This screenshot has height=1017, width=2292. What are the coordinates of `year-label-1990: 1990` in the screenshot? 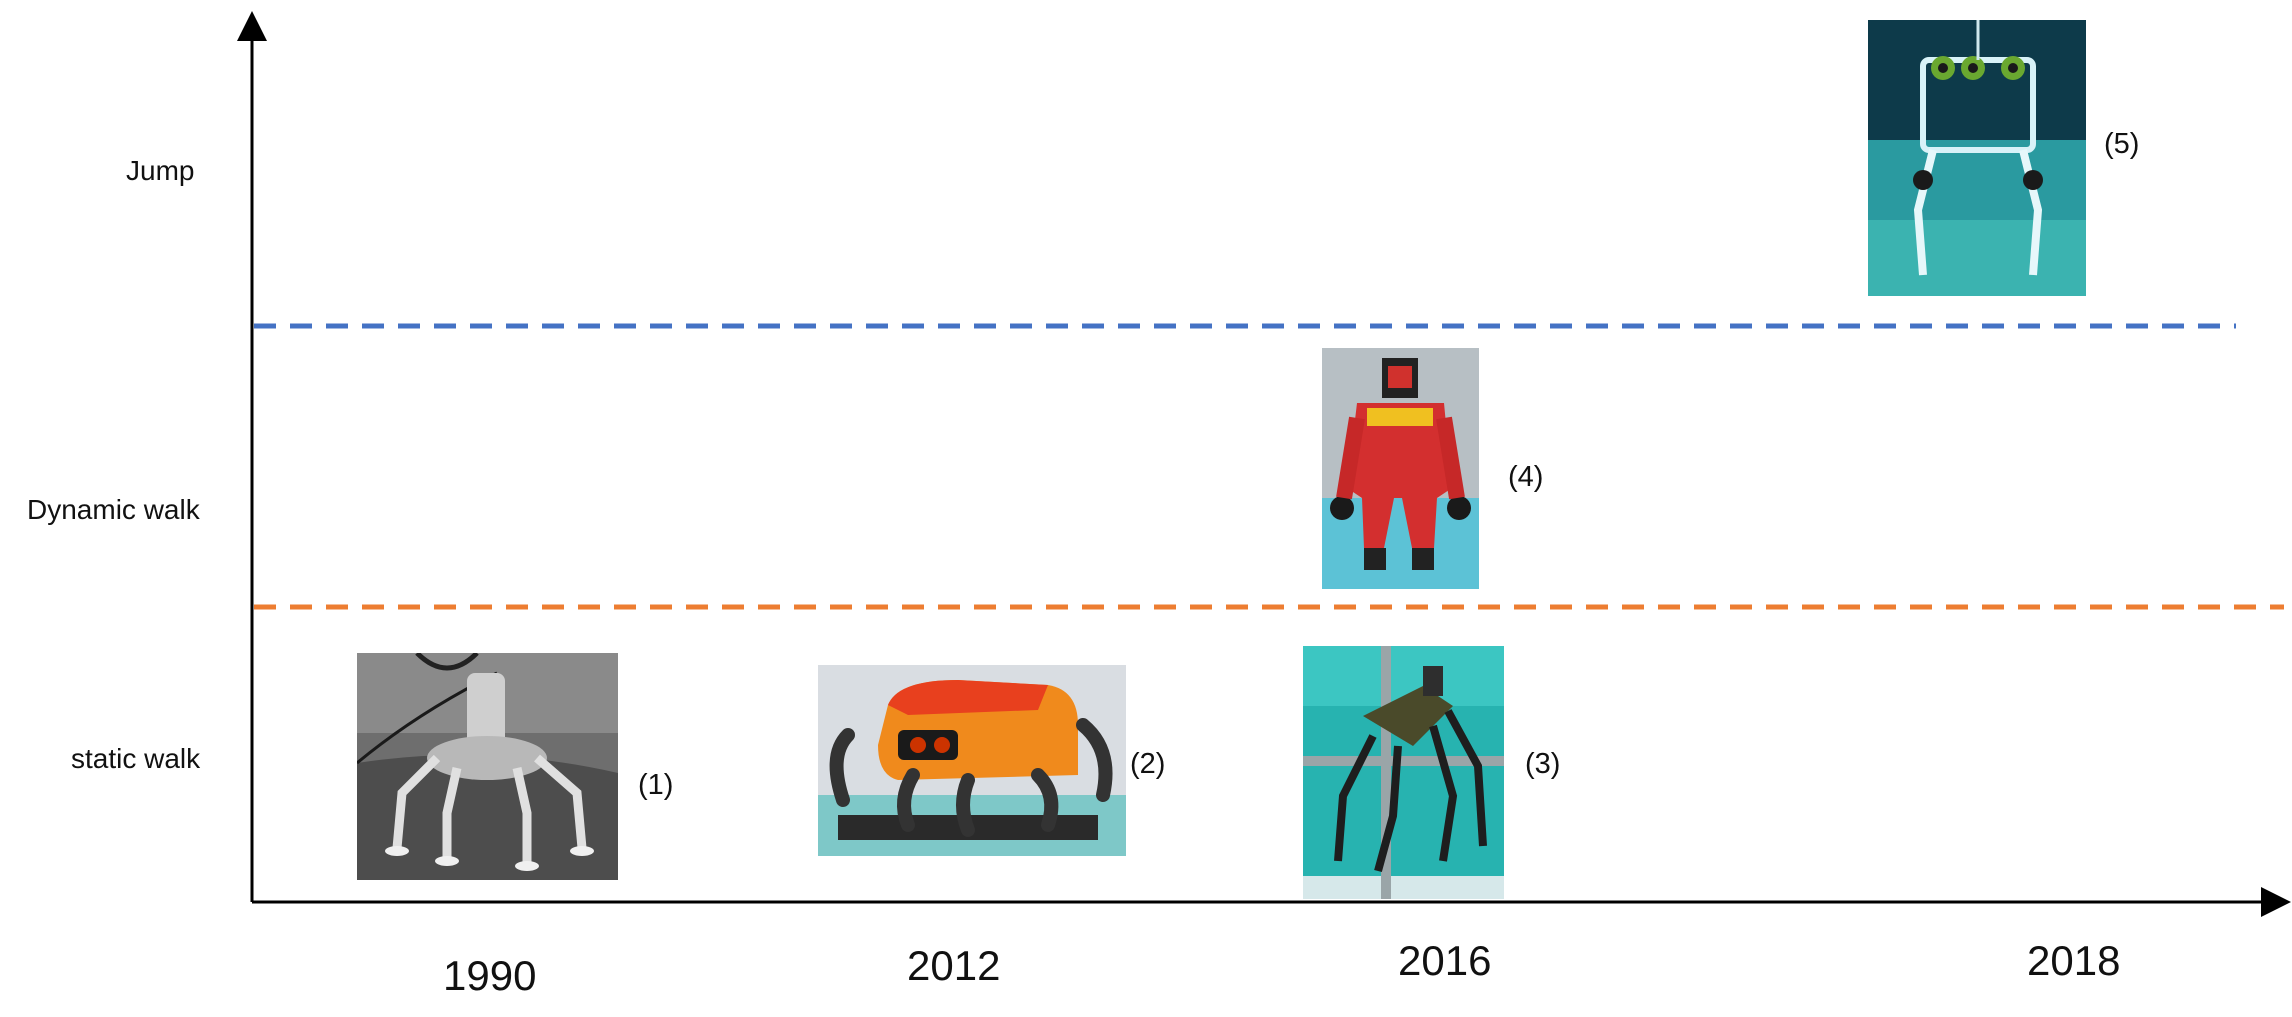 It's located at (490, 975).